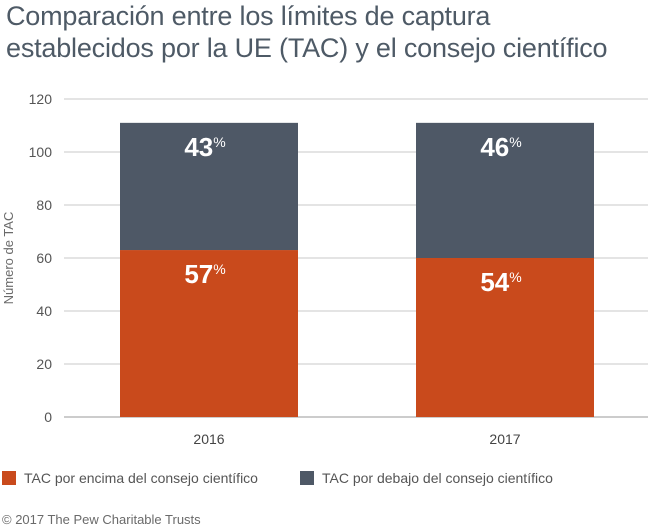 The image size is (650, 532). Describe the element at coordinates (44, 205) in the screenshot. I see `y-tick-label: 80` at that location.